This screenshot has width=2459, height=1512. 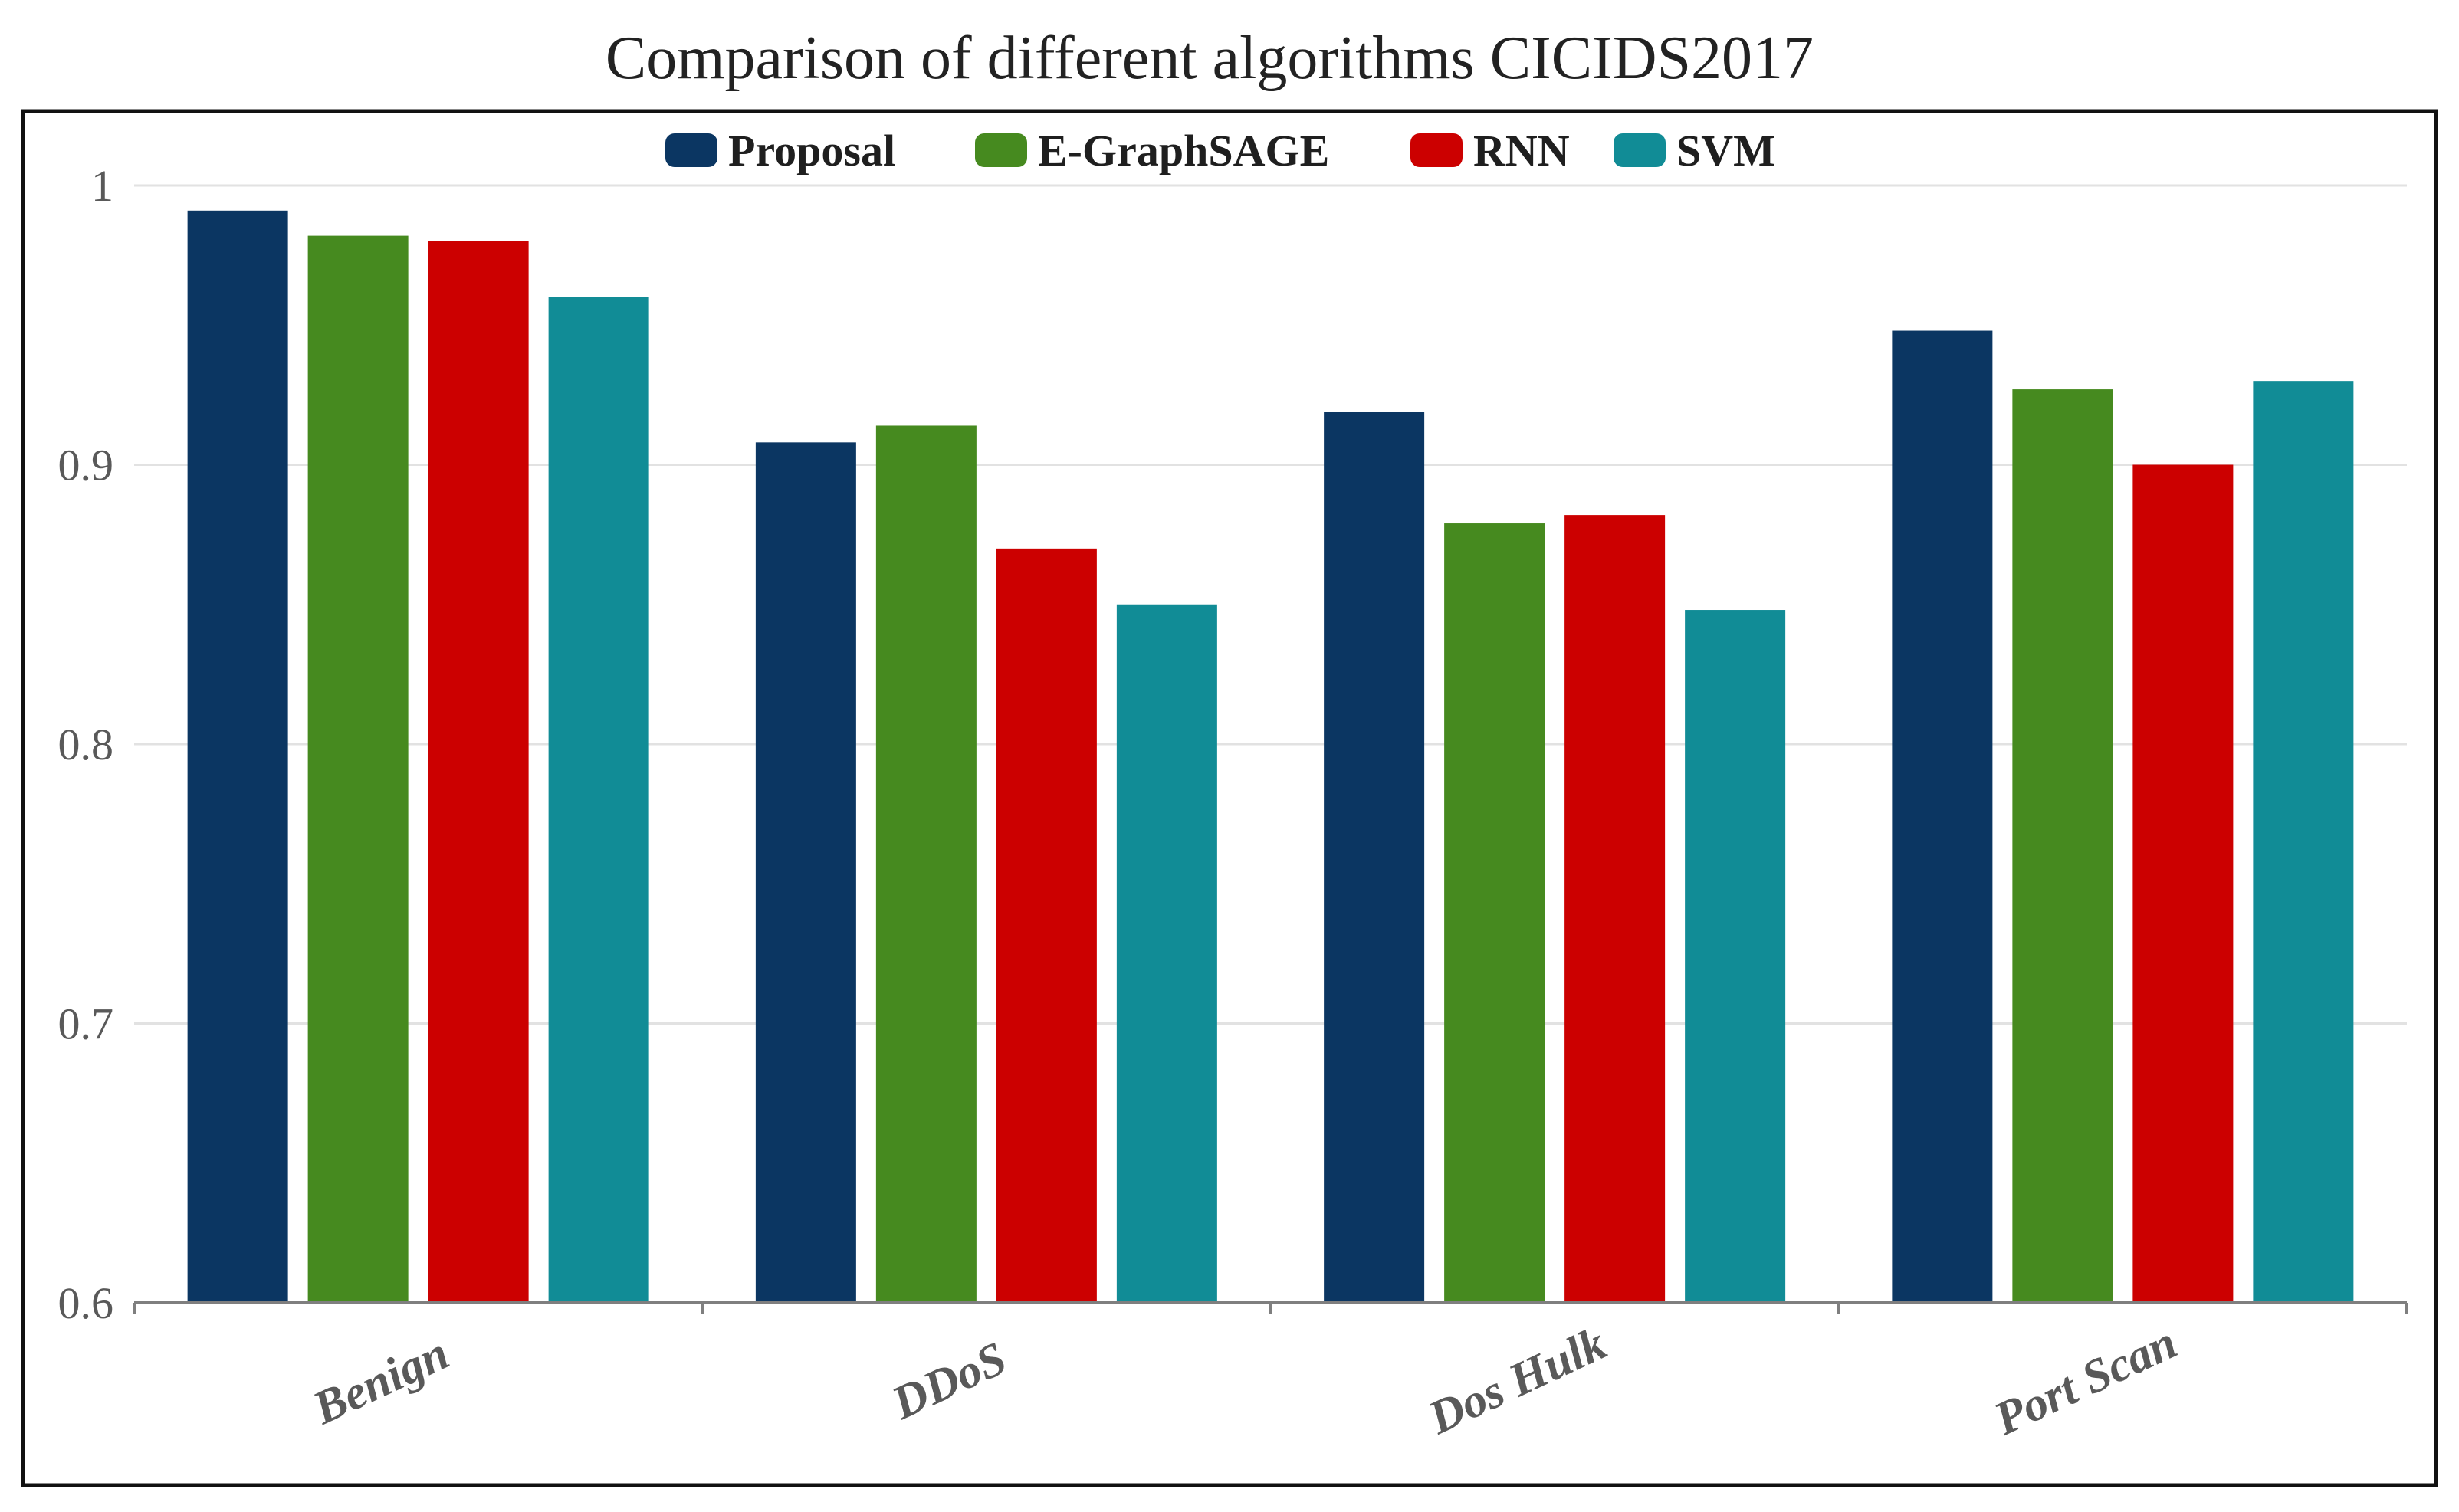 What do you see at coordinates (926, 864) in the screenshot?
I see `bar-e-graphsage-ddos` at bounding box center [926, 864].